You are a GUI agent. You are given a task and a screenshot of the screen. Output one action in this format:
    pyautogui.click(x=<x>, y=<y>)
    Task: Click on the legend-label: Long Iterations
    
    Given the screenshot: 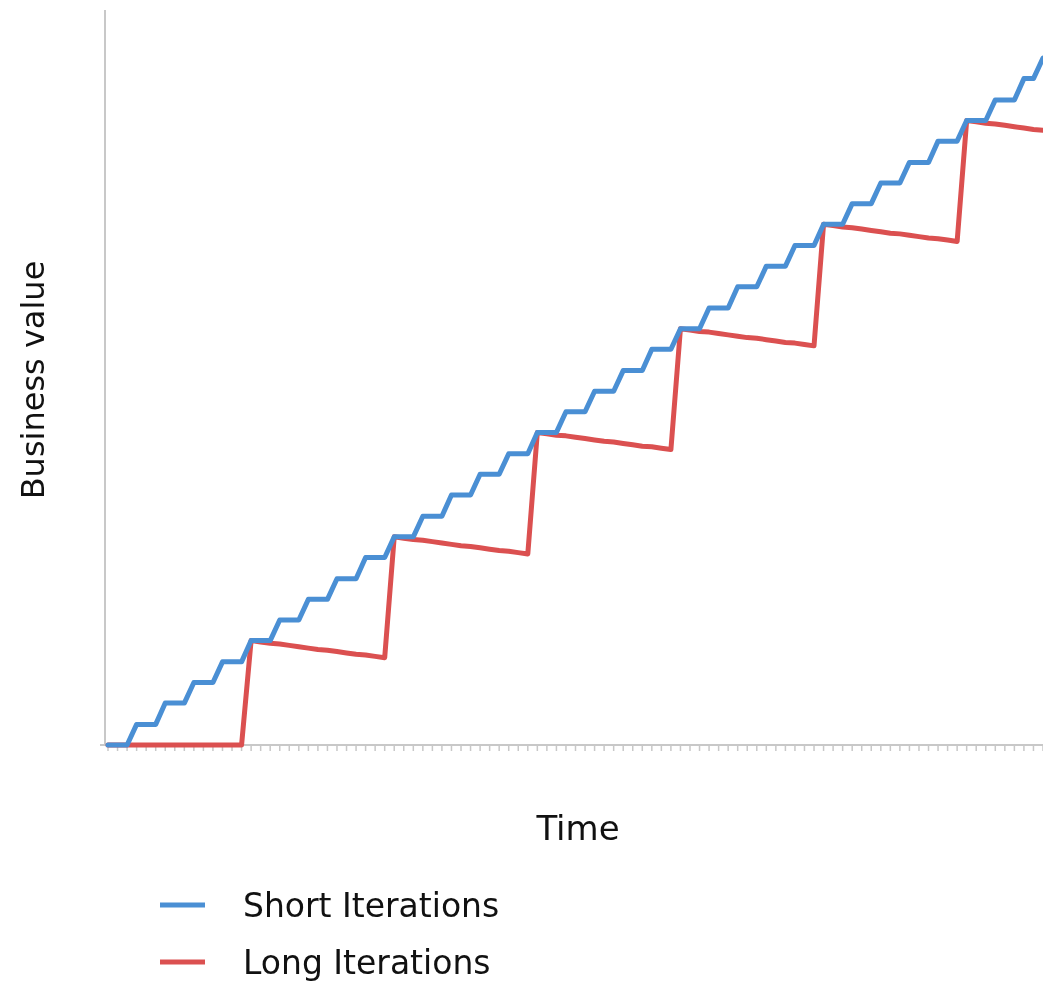 What is the action you would take?
    pyautogui.click(x=367, y=962)
    